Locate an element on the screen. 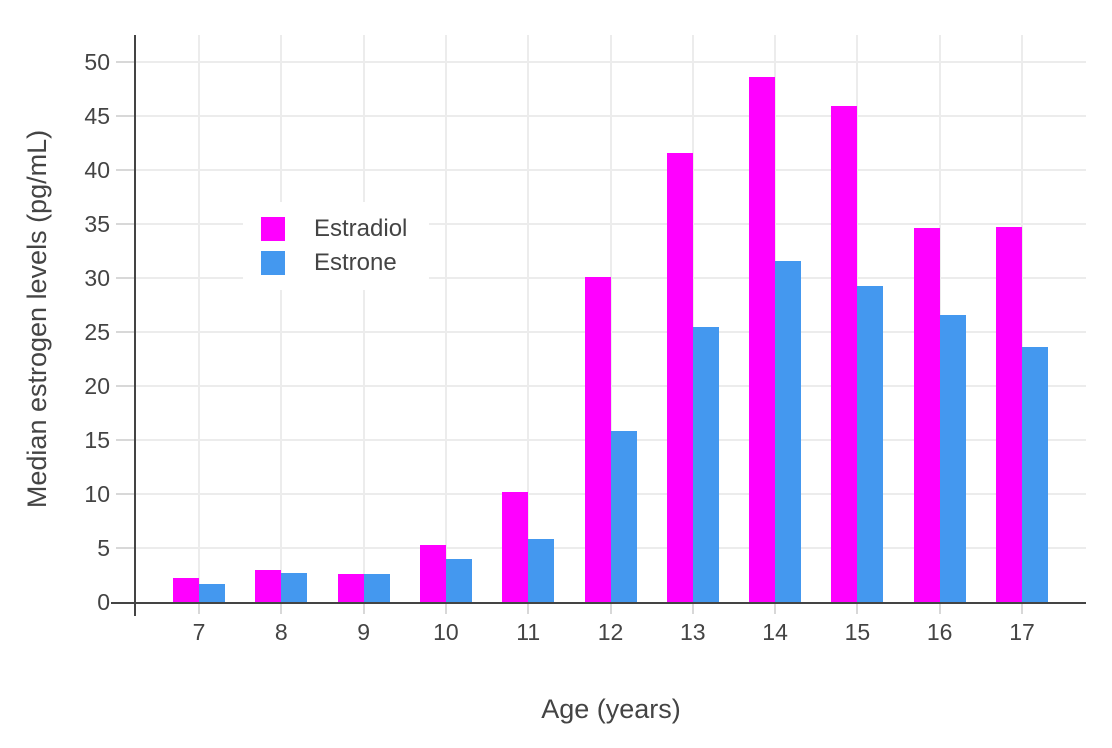 The image size is (1112, 748). y-tick-label-5: 5 is located at coordinates (103, 548).